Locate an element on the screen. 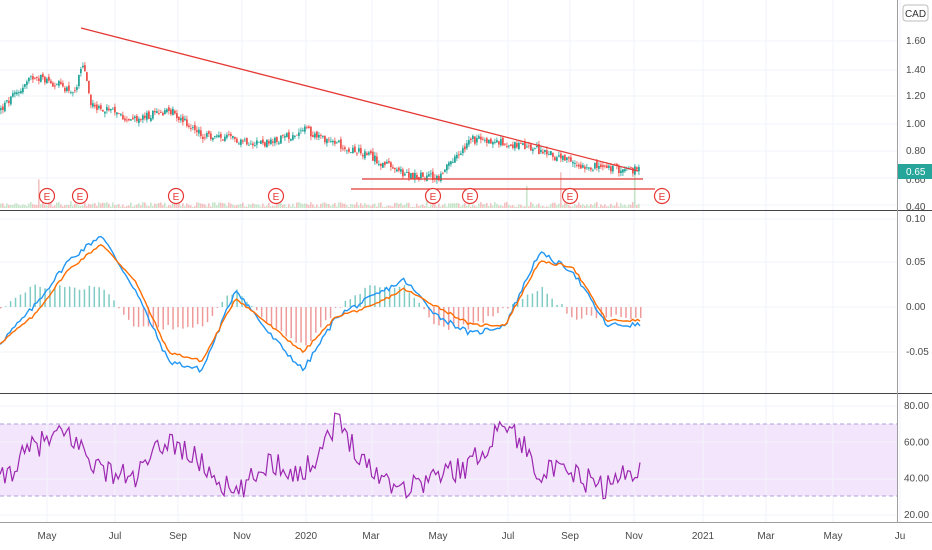 This screenshot has height=550, width=932. rsi-axis: 80.00 60.00 40.00 20.00 is located at coordinates (916, 461).